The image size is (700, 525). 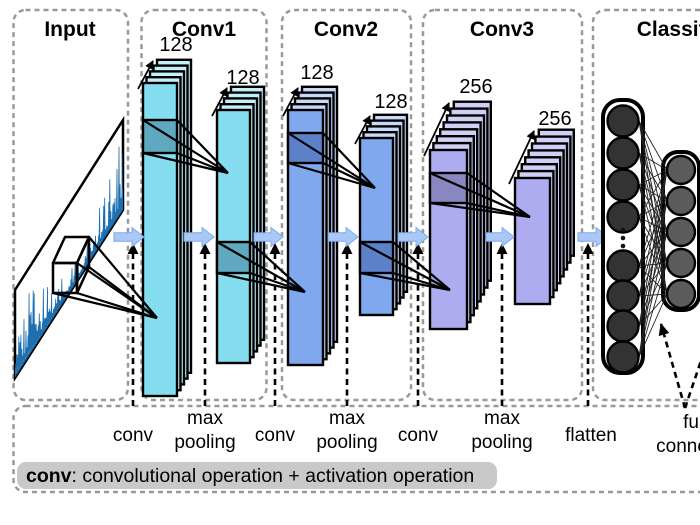 I want to click on feature-count-conv2-a: 128, so click(x=316, y=73).